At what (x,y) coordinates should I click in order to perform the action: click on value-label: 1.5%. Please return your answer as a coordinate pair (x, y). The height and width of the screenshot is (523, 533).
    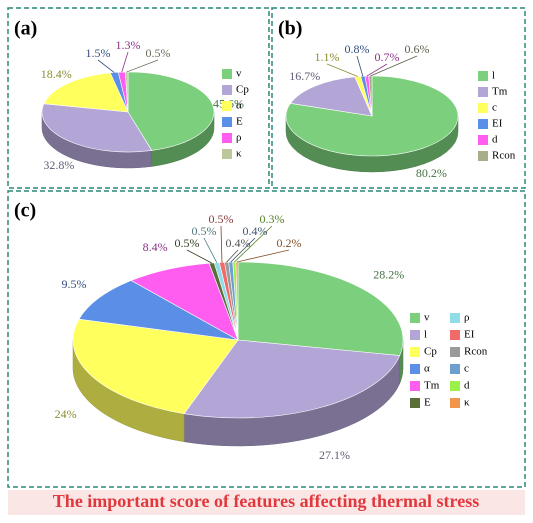
    Looking at the image, I should click on (98, 53).